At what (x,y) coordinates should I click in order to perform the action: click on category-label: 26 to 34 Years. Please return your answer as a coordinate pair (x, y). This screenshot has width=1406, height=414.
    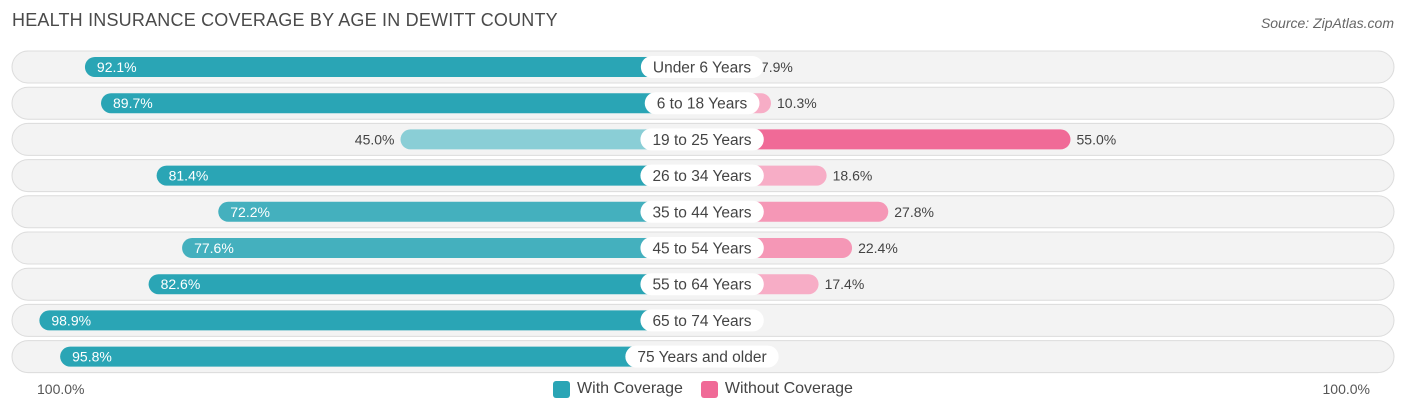
    Looking at the image, I should click on (701, 176).